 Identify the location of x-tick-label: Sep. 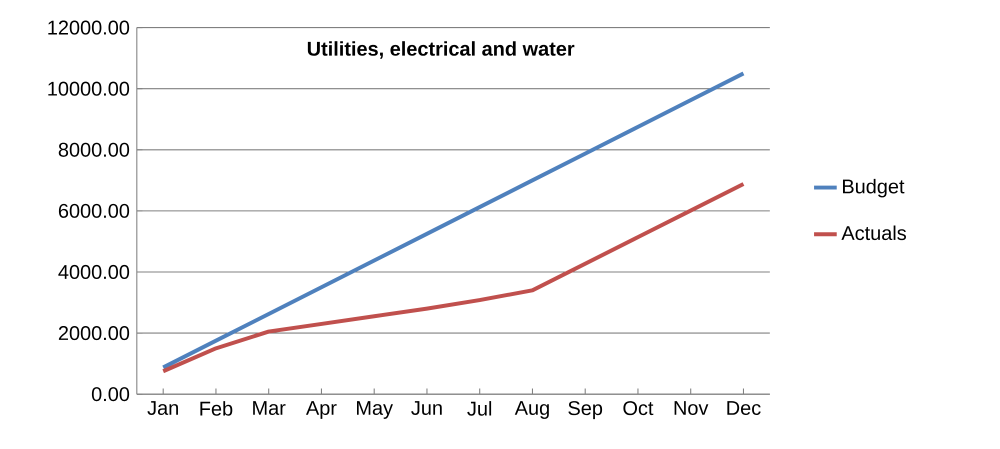
(585, 410).